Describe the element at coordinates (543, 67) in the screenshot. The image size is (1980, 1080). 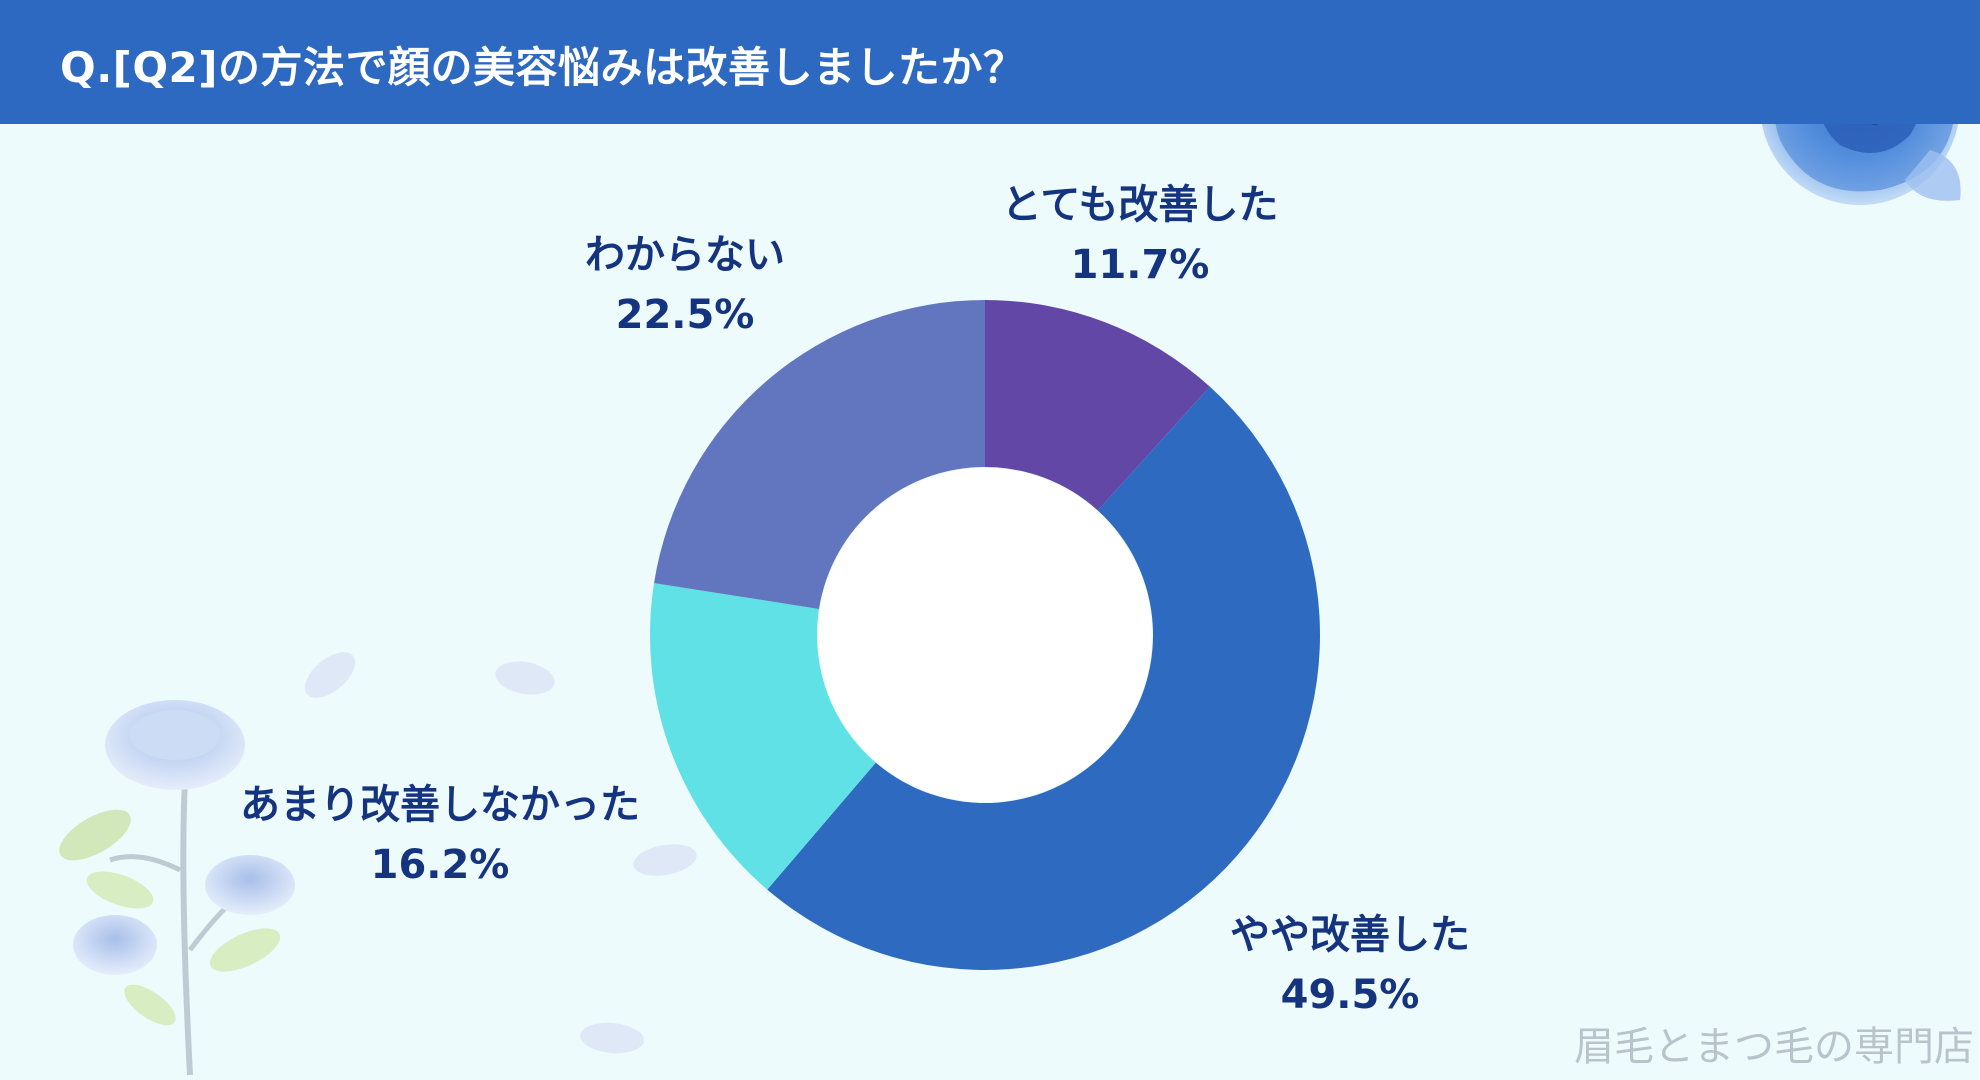
I see `chart-title: Q.[Q2]の方法で顔の美容悩みは改善しましたか？` at that location.